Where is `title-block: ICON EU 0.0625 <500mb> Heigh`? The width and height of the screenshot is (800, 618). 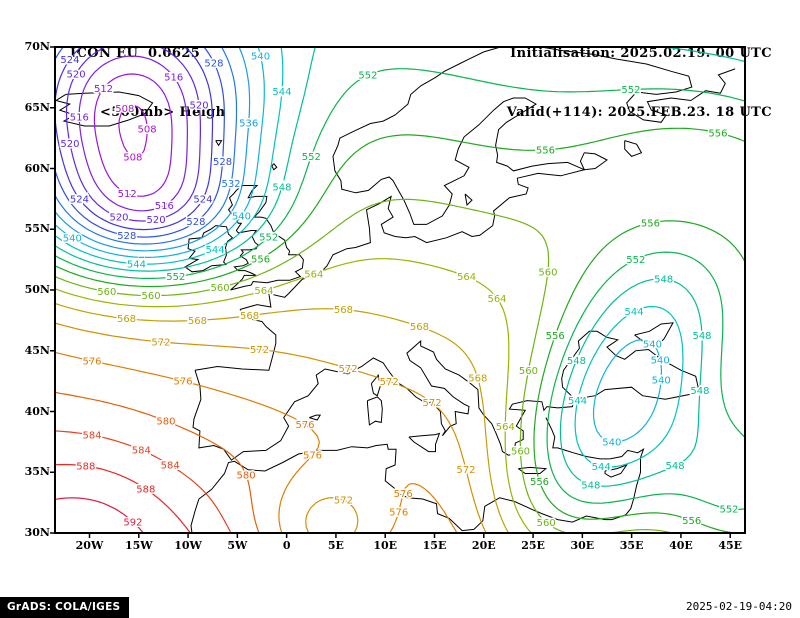 title-block: ICON EU 0.0625 <500mb> Heigh is located at coordinates (148, 83).